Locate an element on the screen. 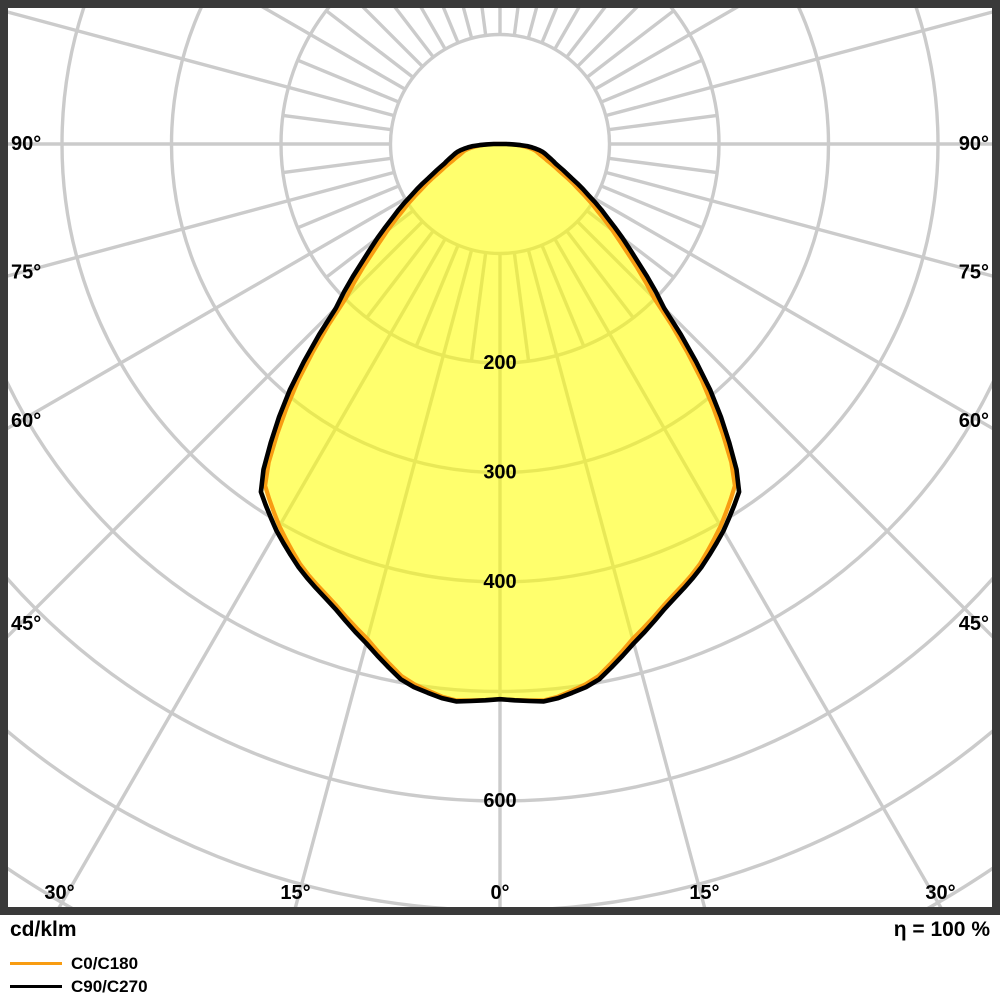  legend-label: C90/C270 is located at coordinates (109, 986).